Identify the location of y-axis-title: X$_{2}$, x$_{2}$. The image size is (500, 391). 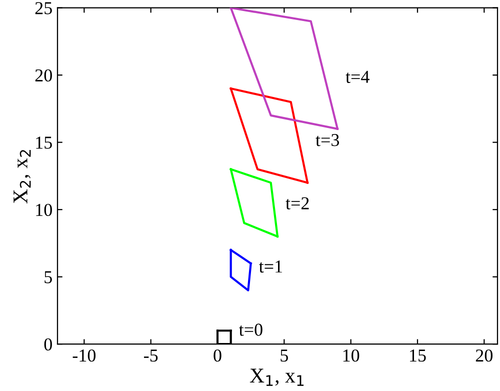
(22, 177).